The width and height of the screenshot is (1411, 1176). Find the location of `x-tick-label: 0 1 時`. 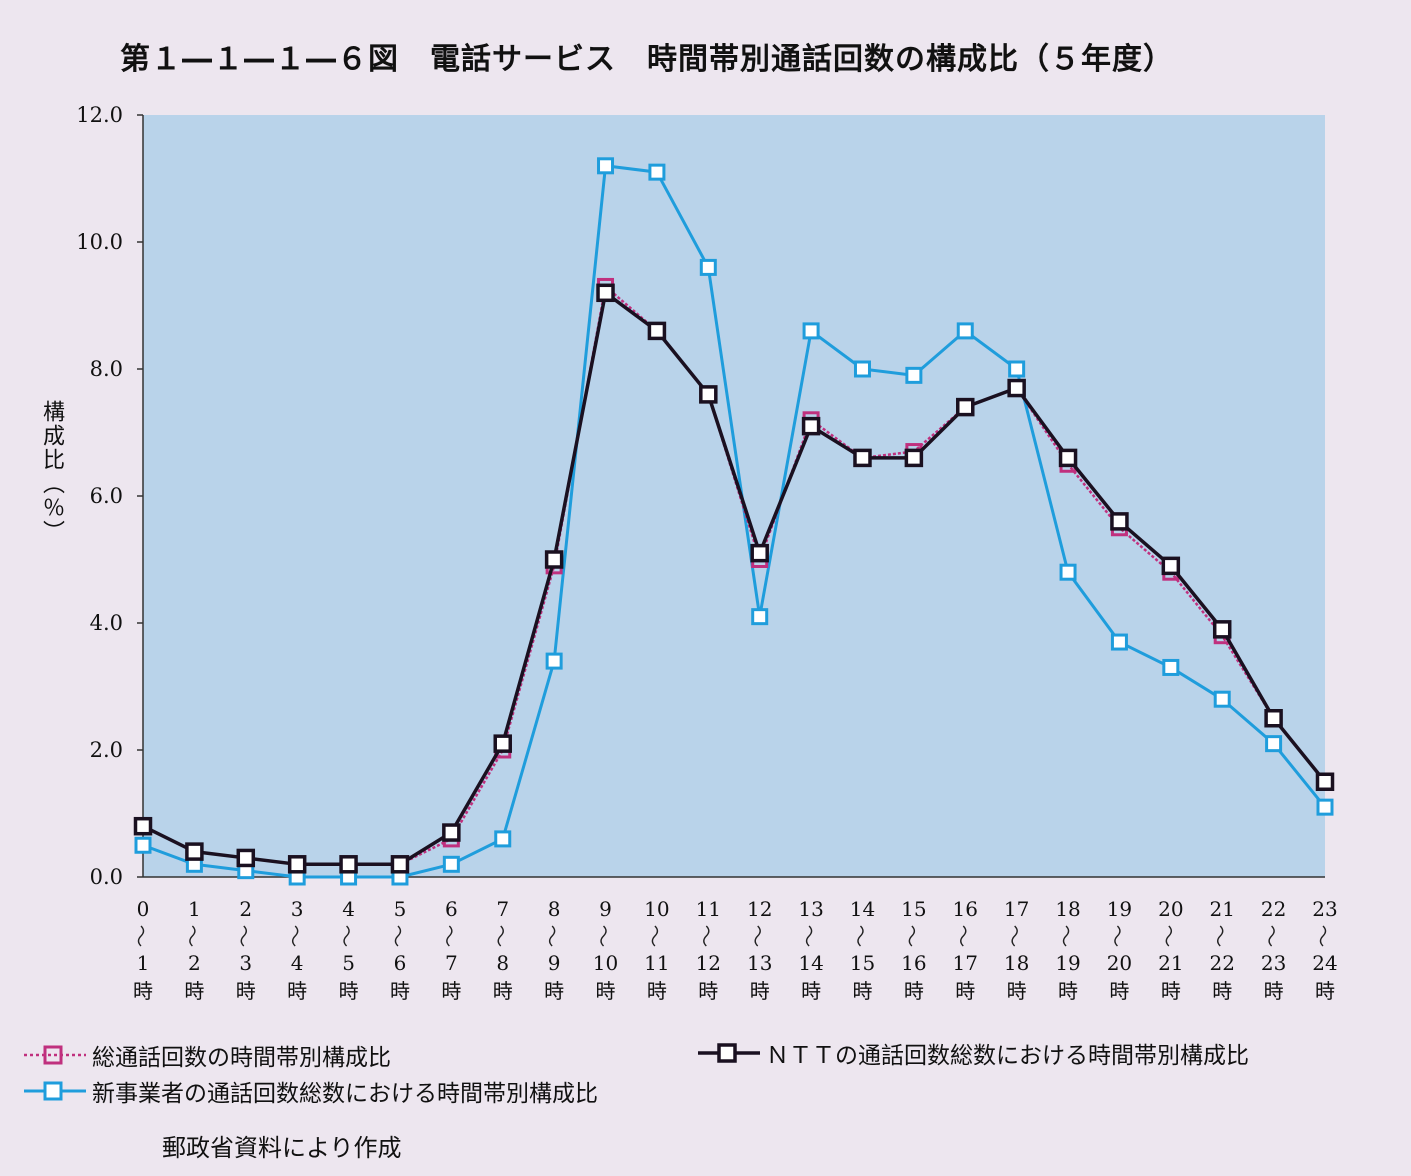

x-tick-label: 0 1 時 is located at coordinates (143, 950).